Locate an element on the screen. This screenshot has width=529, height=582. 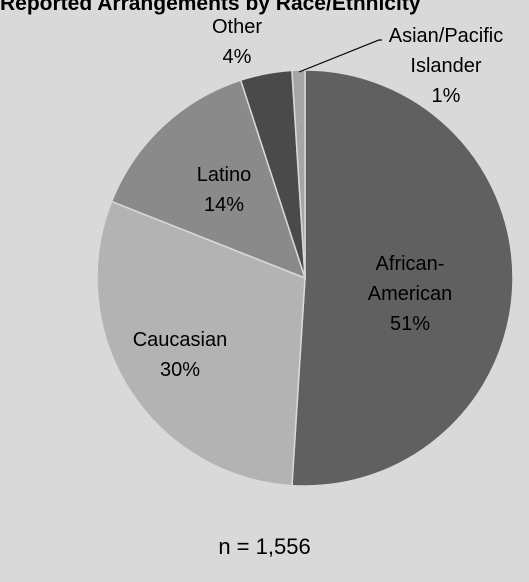
asian-pacific-leader-line is located at coordinates (340, 56).